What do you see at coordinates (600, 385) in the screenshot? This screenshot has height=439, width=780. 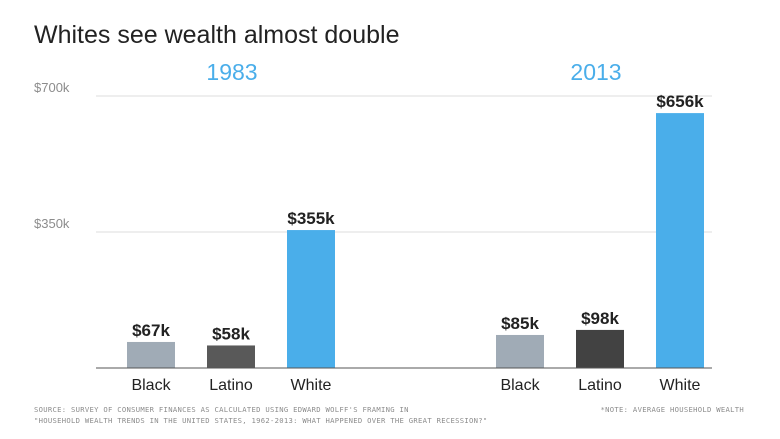 I see `category-label-2013-latino: Latino` at bounding box center [600, 385].